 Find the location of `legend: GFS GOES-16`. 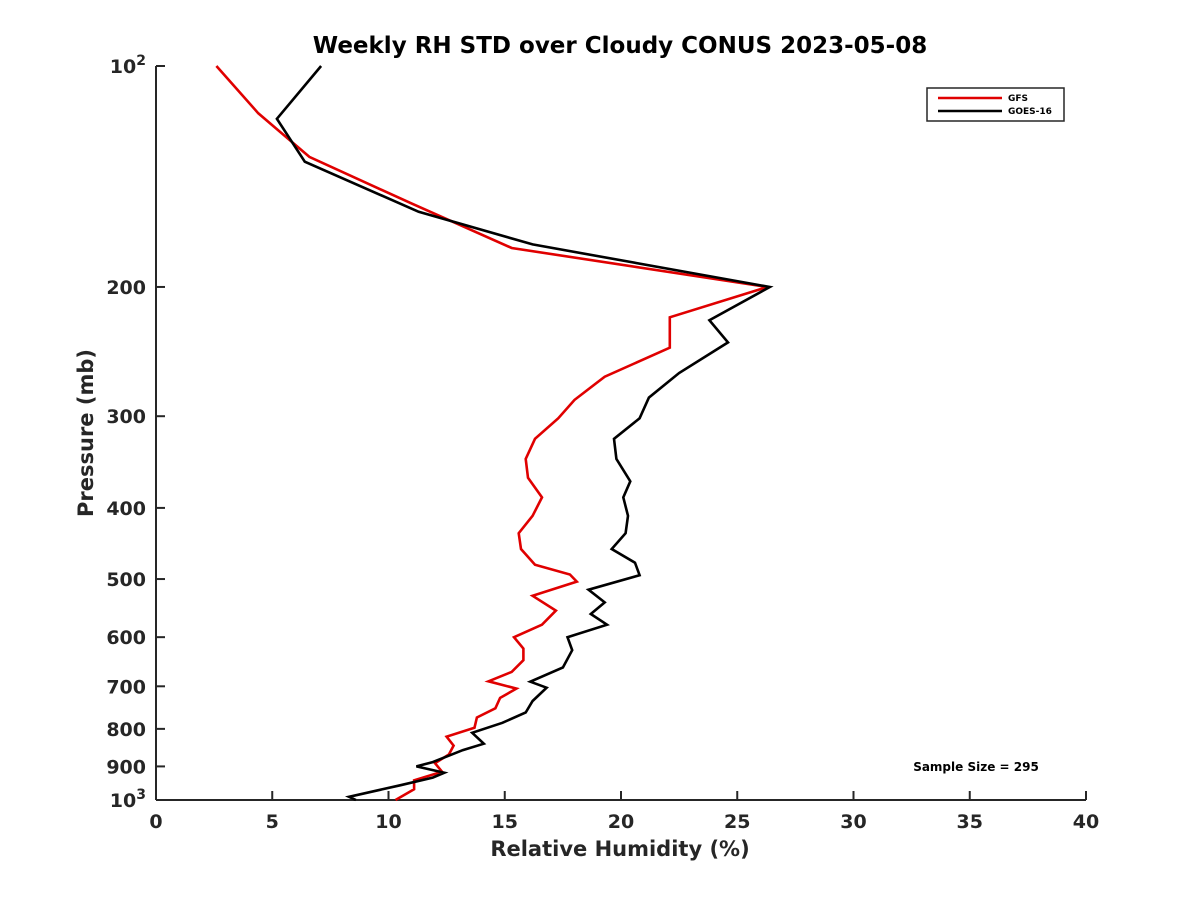

legend: GFS GOES-16 is located at coordinates (995, 104).